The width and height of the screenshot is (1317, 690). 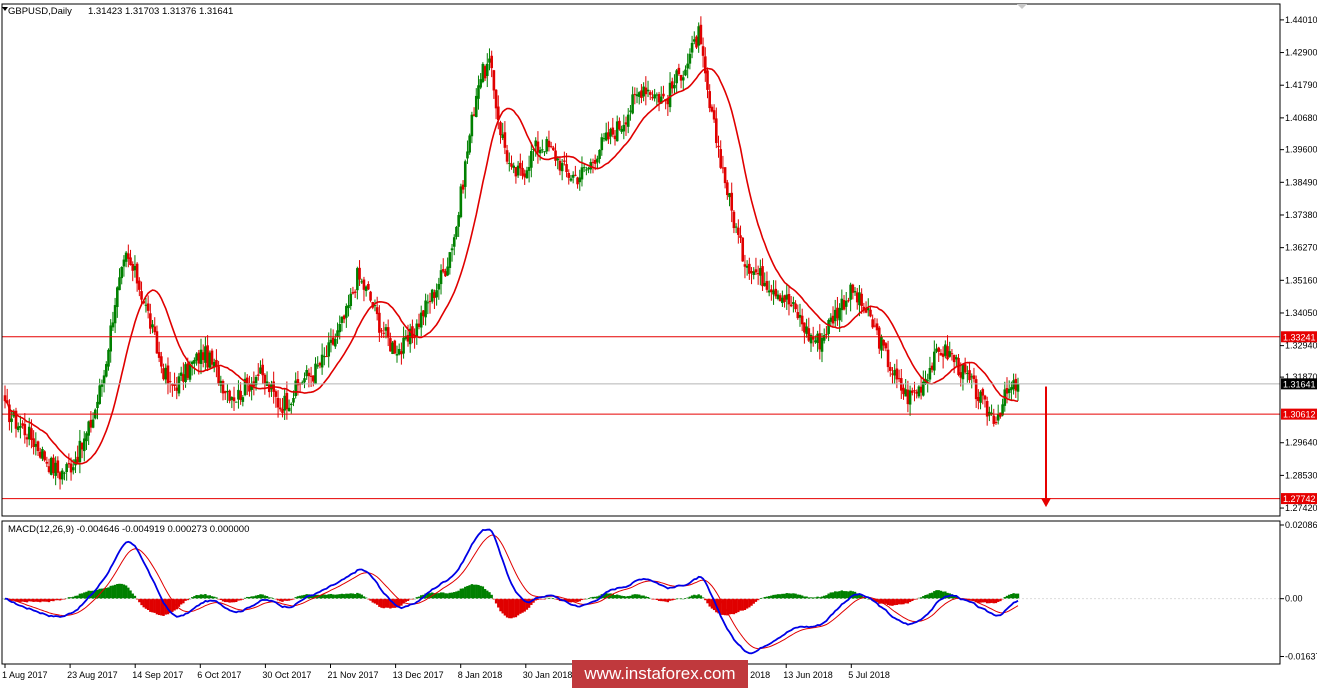 I want to click on collapse-triangle-icon, so click(x=5, y=9).